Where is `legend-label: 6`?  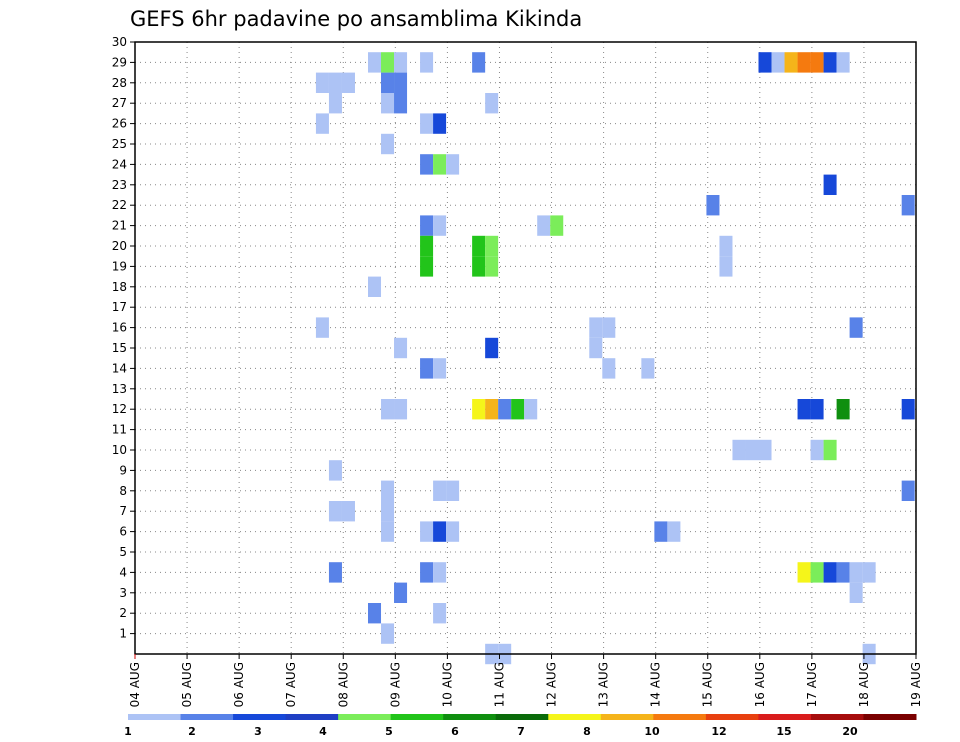 legend-label: 6 is located at coordinates (455, 731).